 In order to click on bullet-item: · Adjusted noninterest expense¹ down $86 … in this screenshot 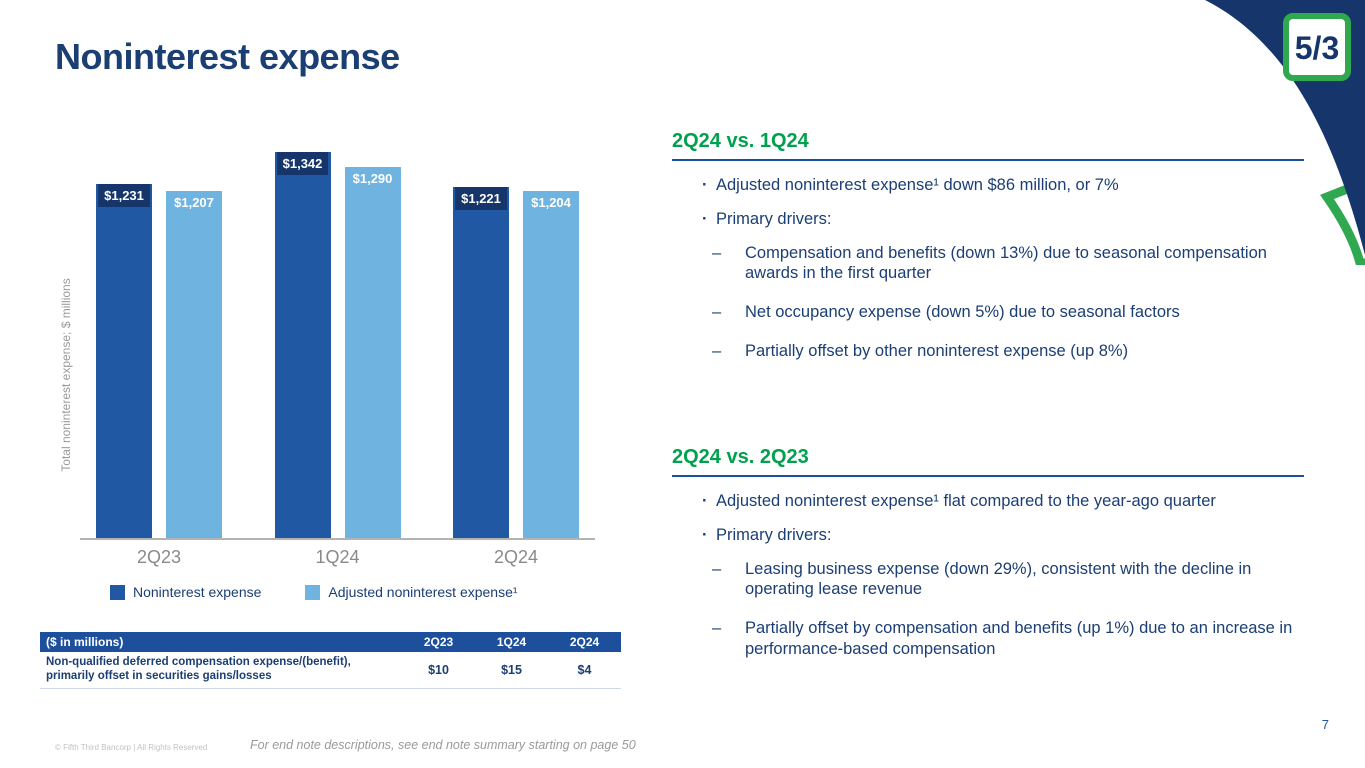, I will do `click(988, 185)`.